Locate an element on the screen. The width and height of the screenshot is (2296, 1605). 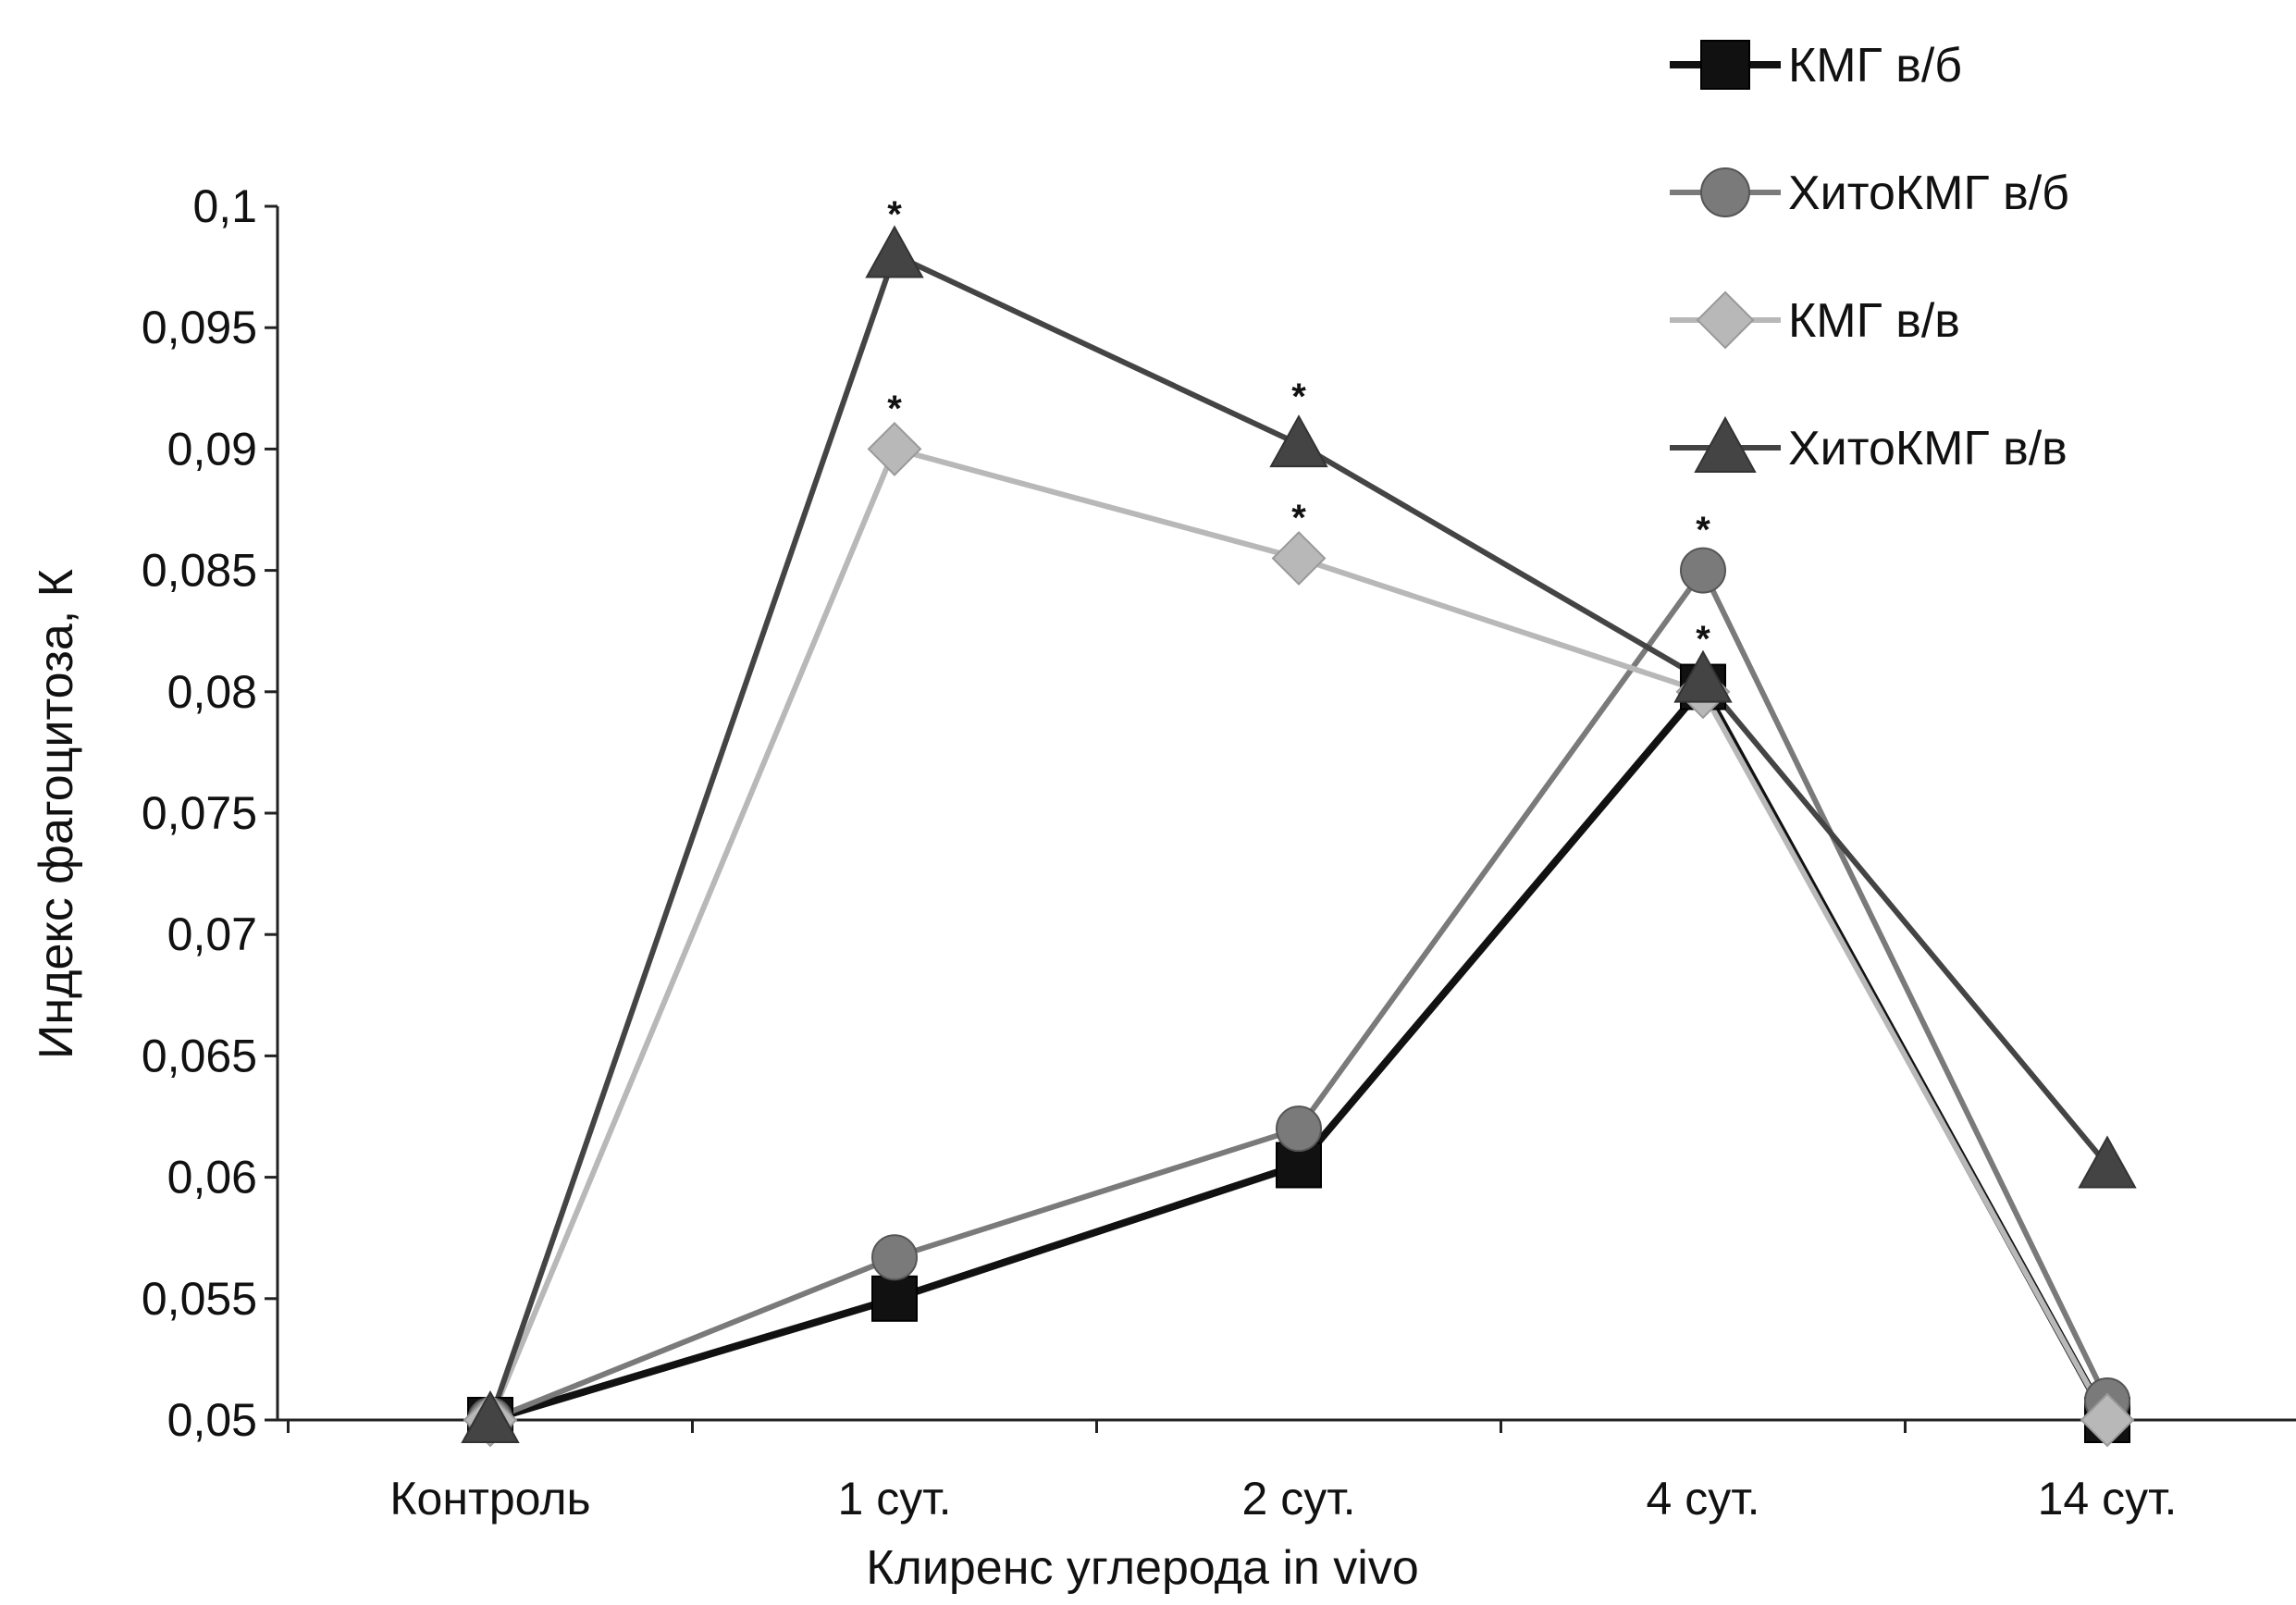
y-tick-label: 0,06 is located at coordinates (212, 1178).